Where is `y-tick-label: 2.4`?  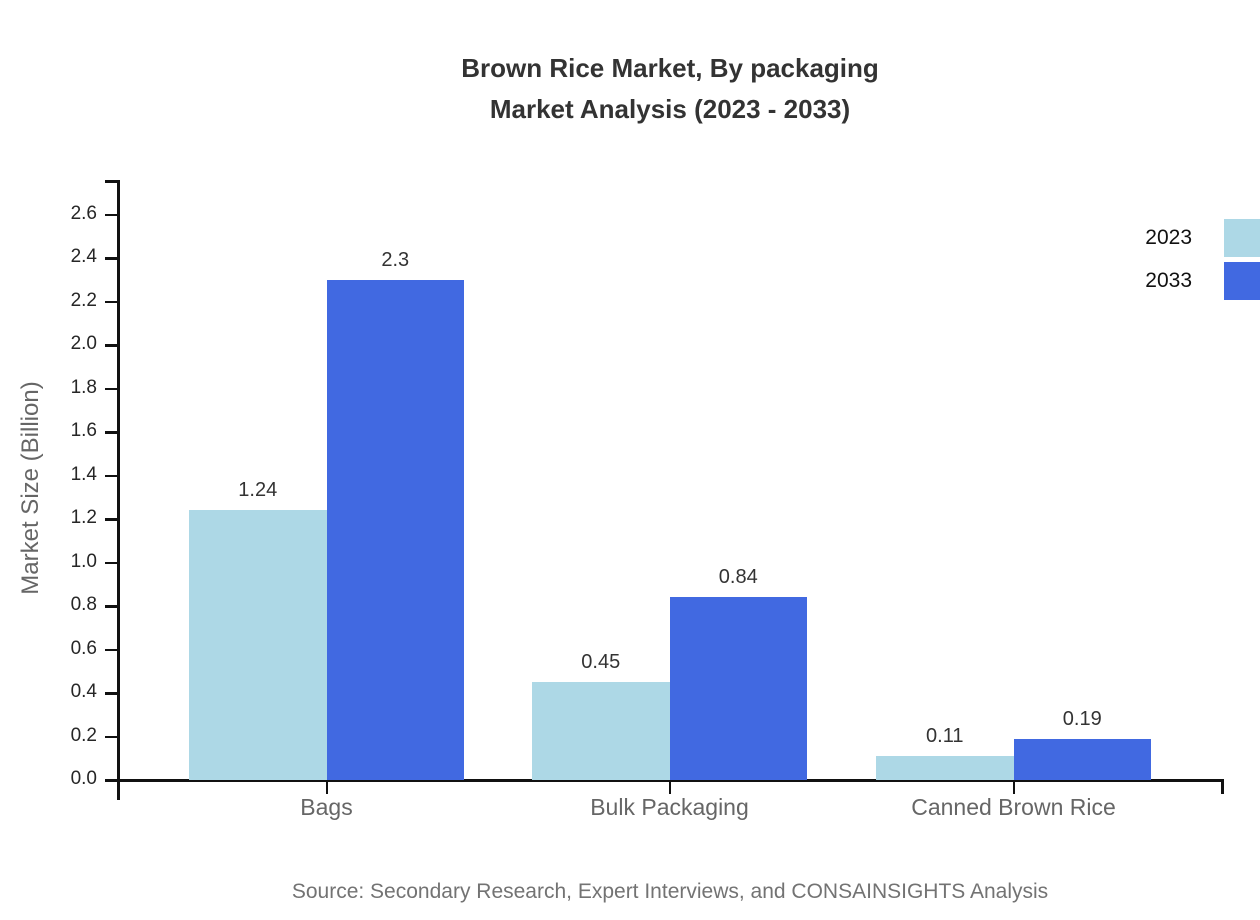 y-tick-label: 2.4 is located at coordinates (83, 257).